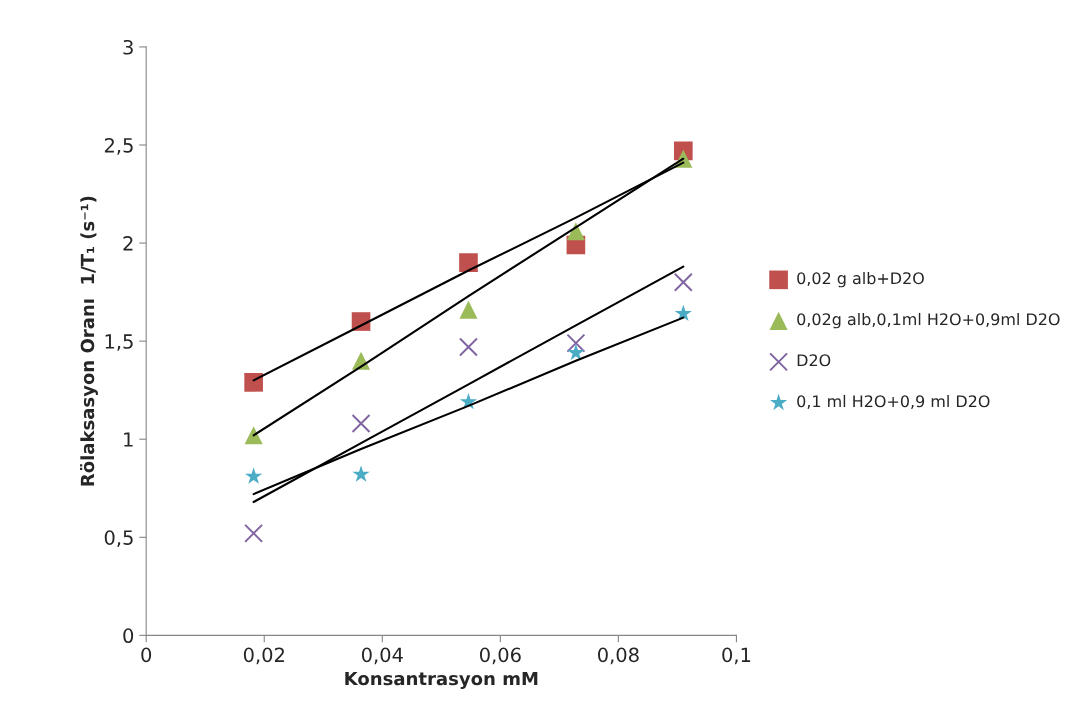  I want to click on y-tick-label: 1,5, so click(119, 342).